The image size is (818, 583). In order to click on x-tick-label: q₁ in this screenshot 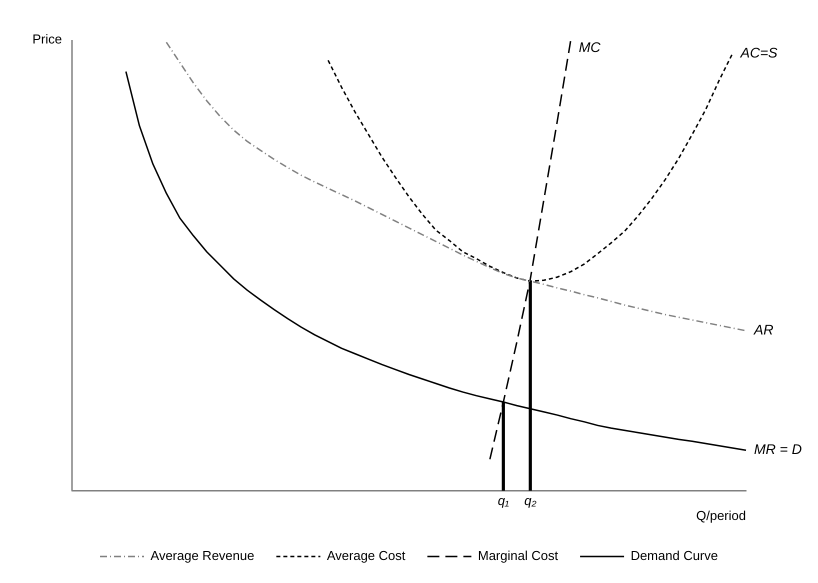, I will do `click(504, 500)`.